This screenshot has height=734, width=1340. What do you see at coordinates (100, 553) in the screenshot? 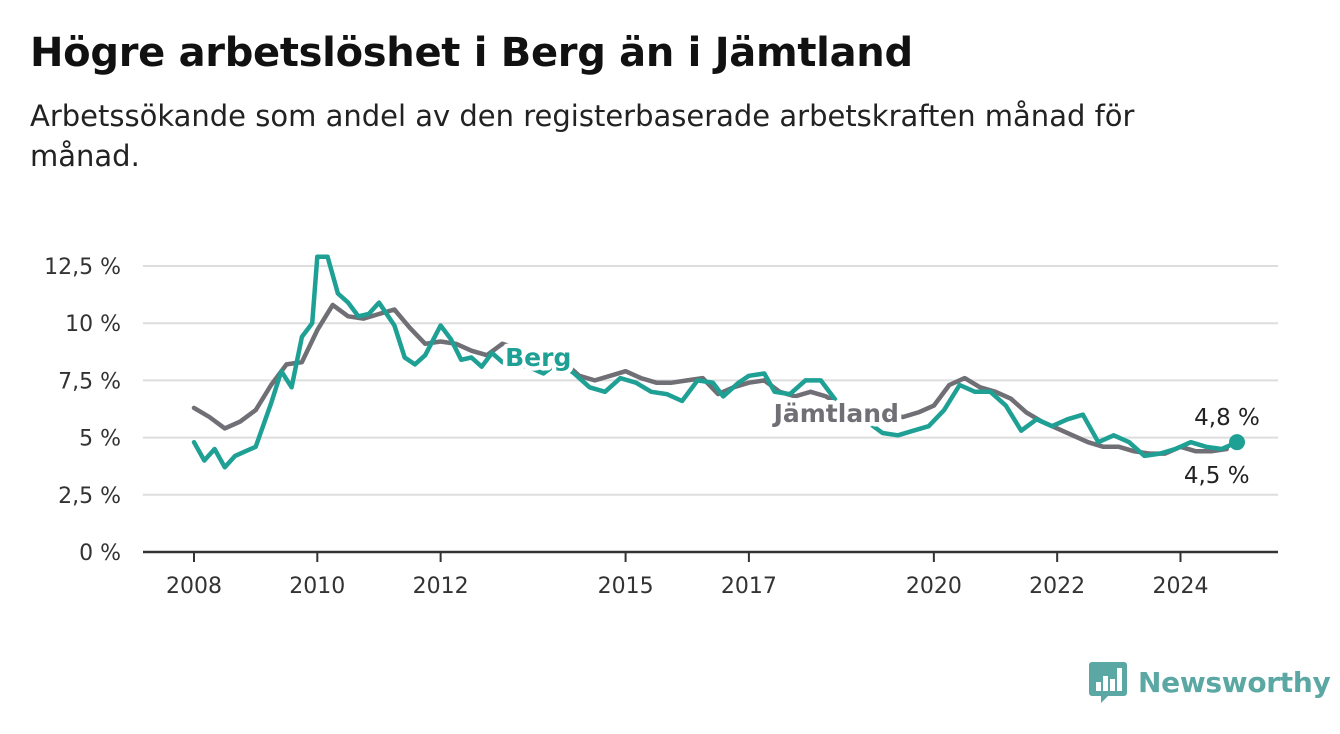
I see `y-tick-label: 0 %` at bounding box center [100, 553].